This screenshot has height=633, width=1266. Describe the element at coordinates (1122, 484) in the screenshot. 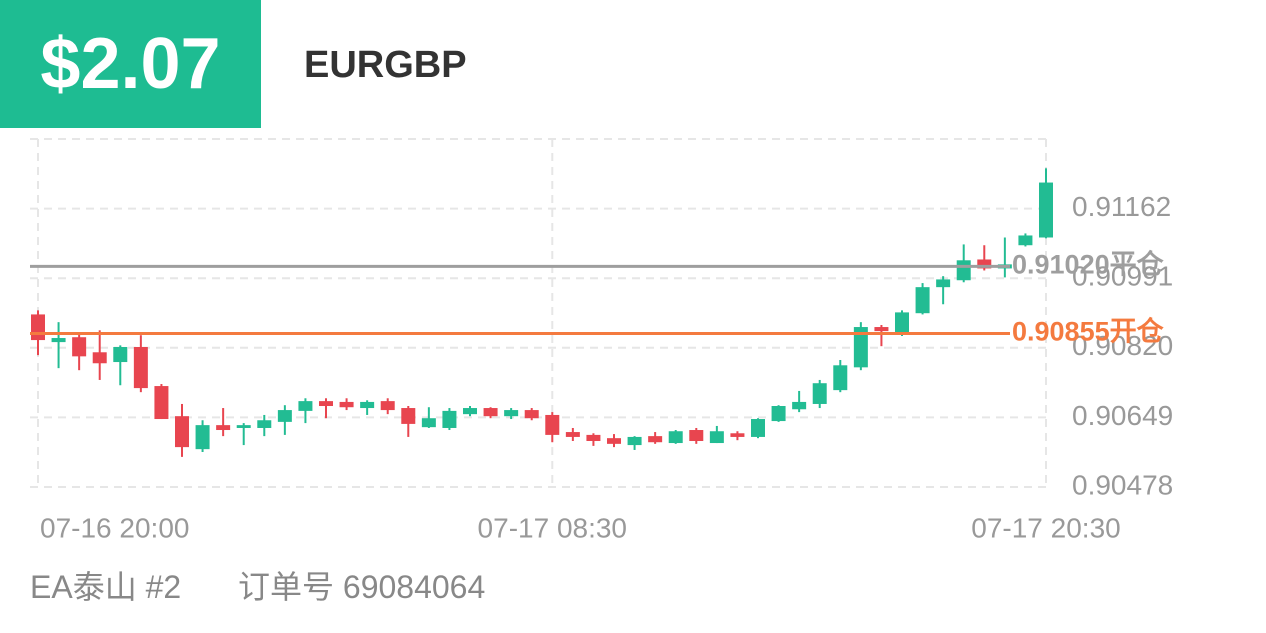

I see `y-tick-label: 0.90478` at that location.